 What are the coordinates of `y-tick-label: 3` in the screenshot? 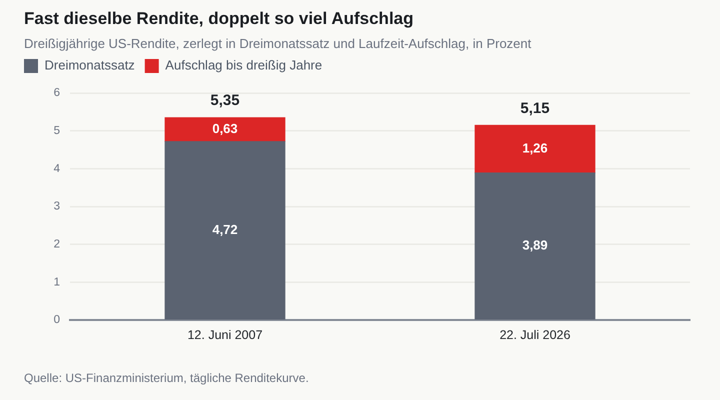 It's located at (57, 206).